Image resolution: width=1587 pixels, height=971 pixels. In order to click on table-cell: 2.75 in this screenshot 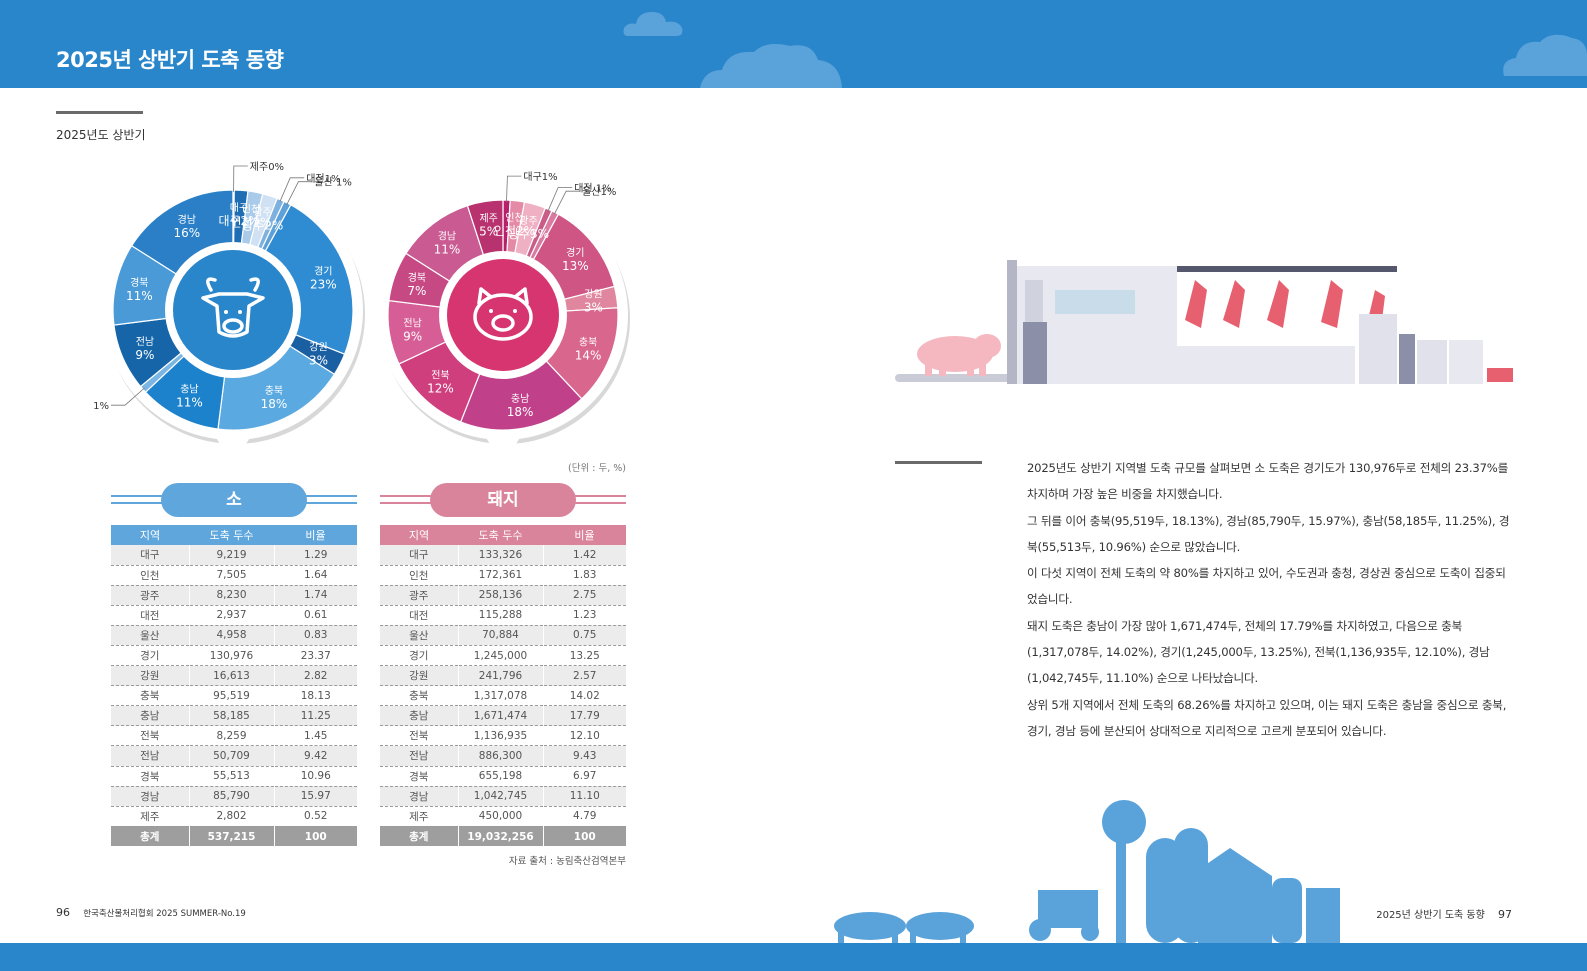, I will do `click(584, 595)`.